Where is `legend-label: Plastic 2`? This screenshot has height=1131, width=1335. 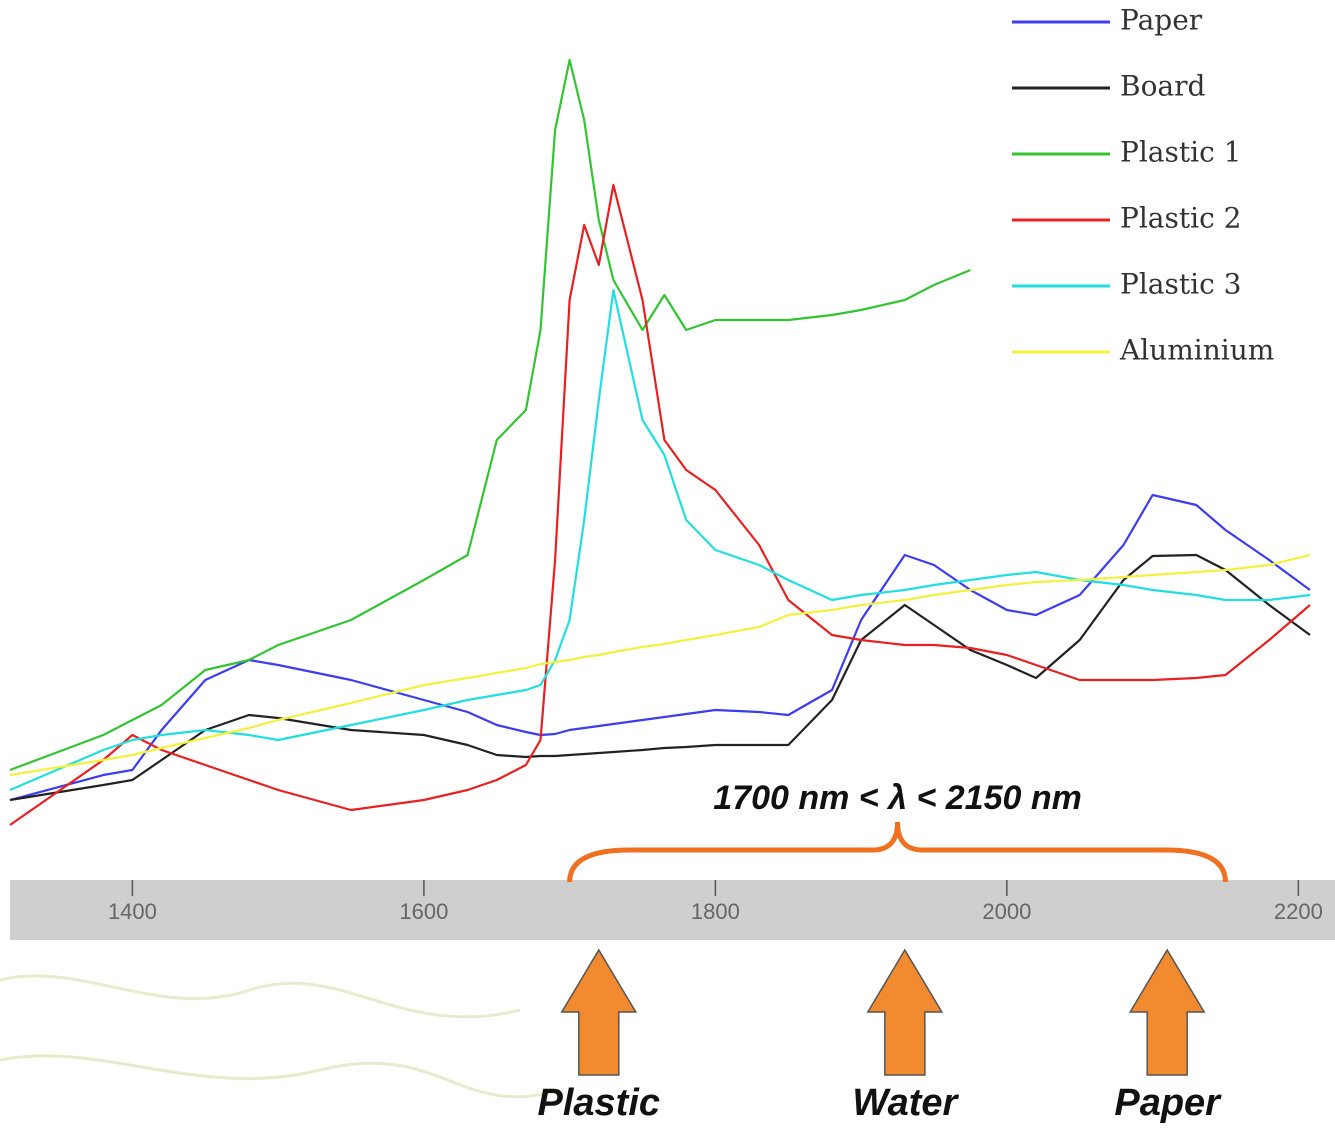 legend-label: Plastic 2 is located at coordinates (1180, 218).